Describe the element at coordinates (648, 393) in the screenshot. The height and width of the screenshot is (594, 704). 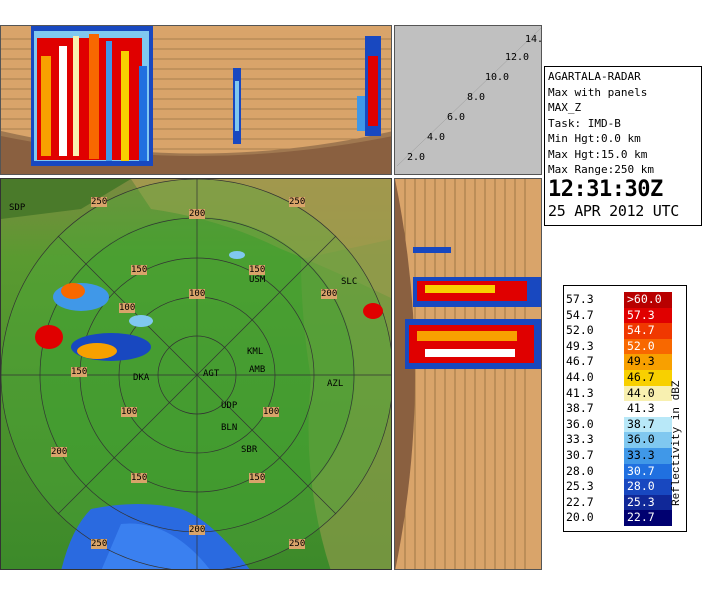
I see `legend-color-swatch: 44.0` at that location.